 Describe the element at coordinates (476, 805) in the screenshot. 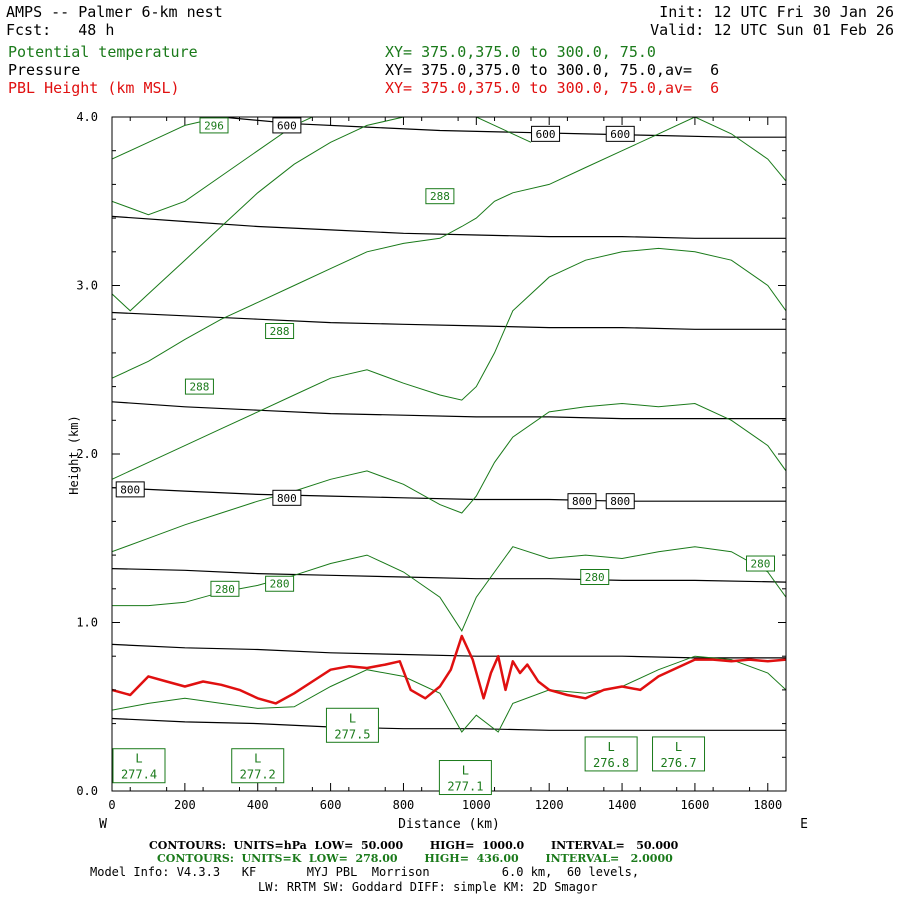

I see `x-tick-label: 1000` at that location.